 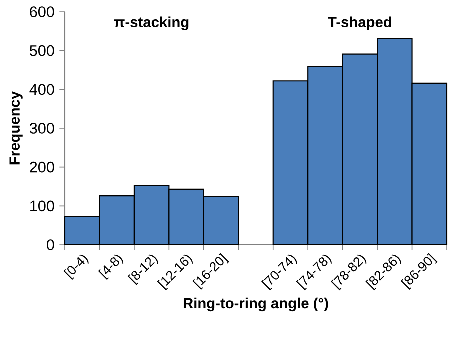 What do you see at coordinates (42, 206) in the screenshot?
I see `y-tick-label: 100` at bounding box center [42, 206].